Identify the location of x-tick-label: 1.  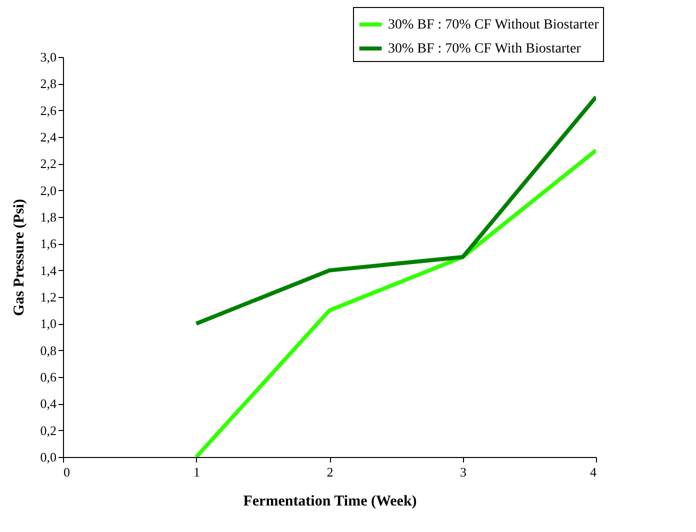
(197, 472).